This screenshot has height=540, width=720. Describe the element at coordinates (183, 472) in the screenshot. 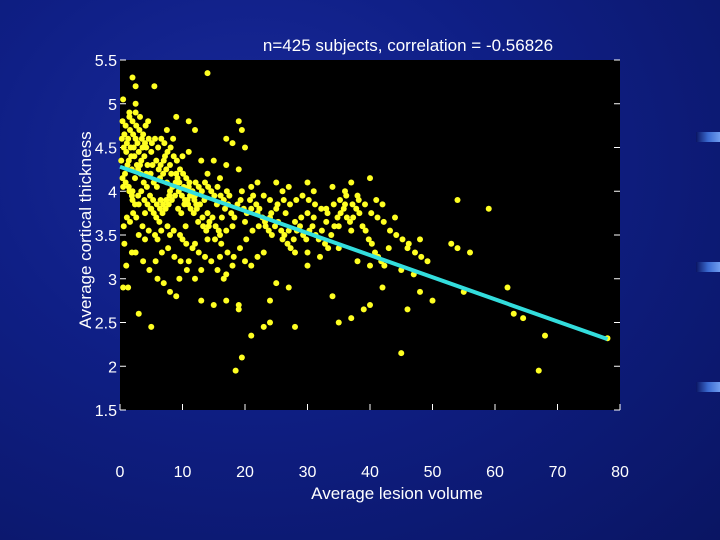

I see `x-tick-label: 10` at that location.